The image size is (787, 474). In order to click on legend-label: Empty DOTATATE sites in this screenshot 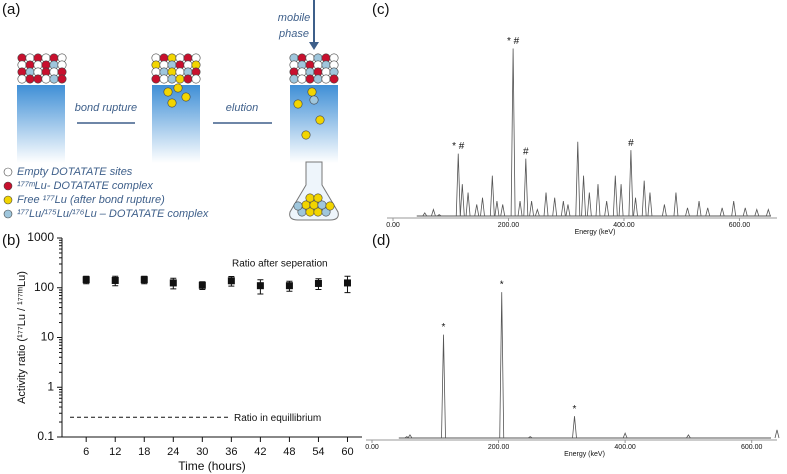, I will do `click(75, 172)`.